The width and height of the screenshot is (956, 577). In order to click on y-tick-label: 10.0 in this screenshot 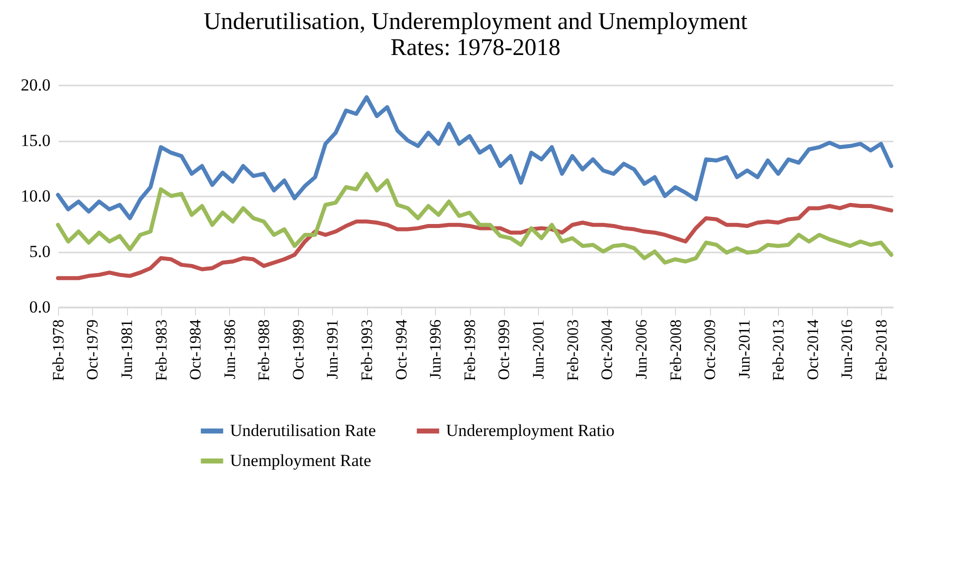, I will do `click(35, 196)`.